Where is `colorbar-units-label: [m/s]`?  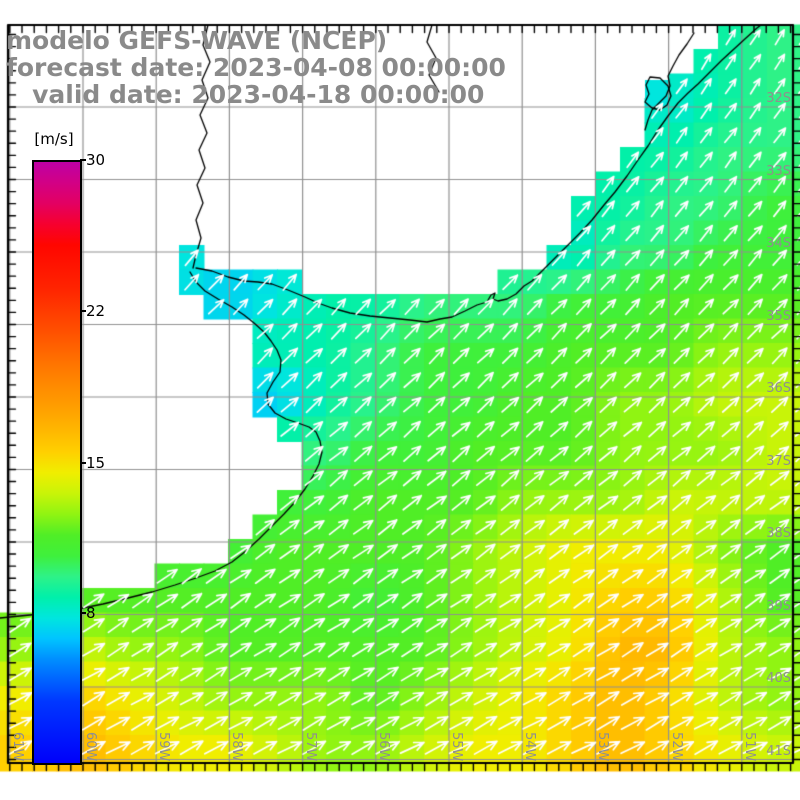
colorbar-units-label: [m/s] is located at coordinates (54, 139).